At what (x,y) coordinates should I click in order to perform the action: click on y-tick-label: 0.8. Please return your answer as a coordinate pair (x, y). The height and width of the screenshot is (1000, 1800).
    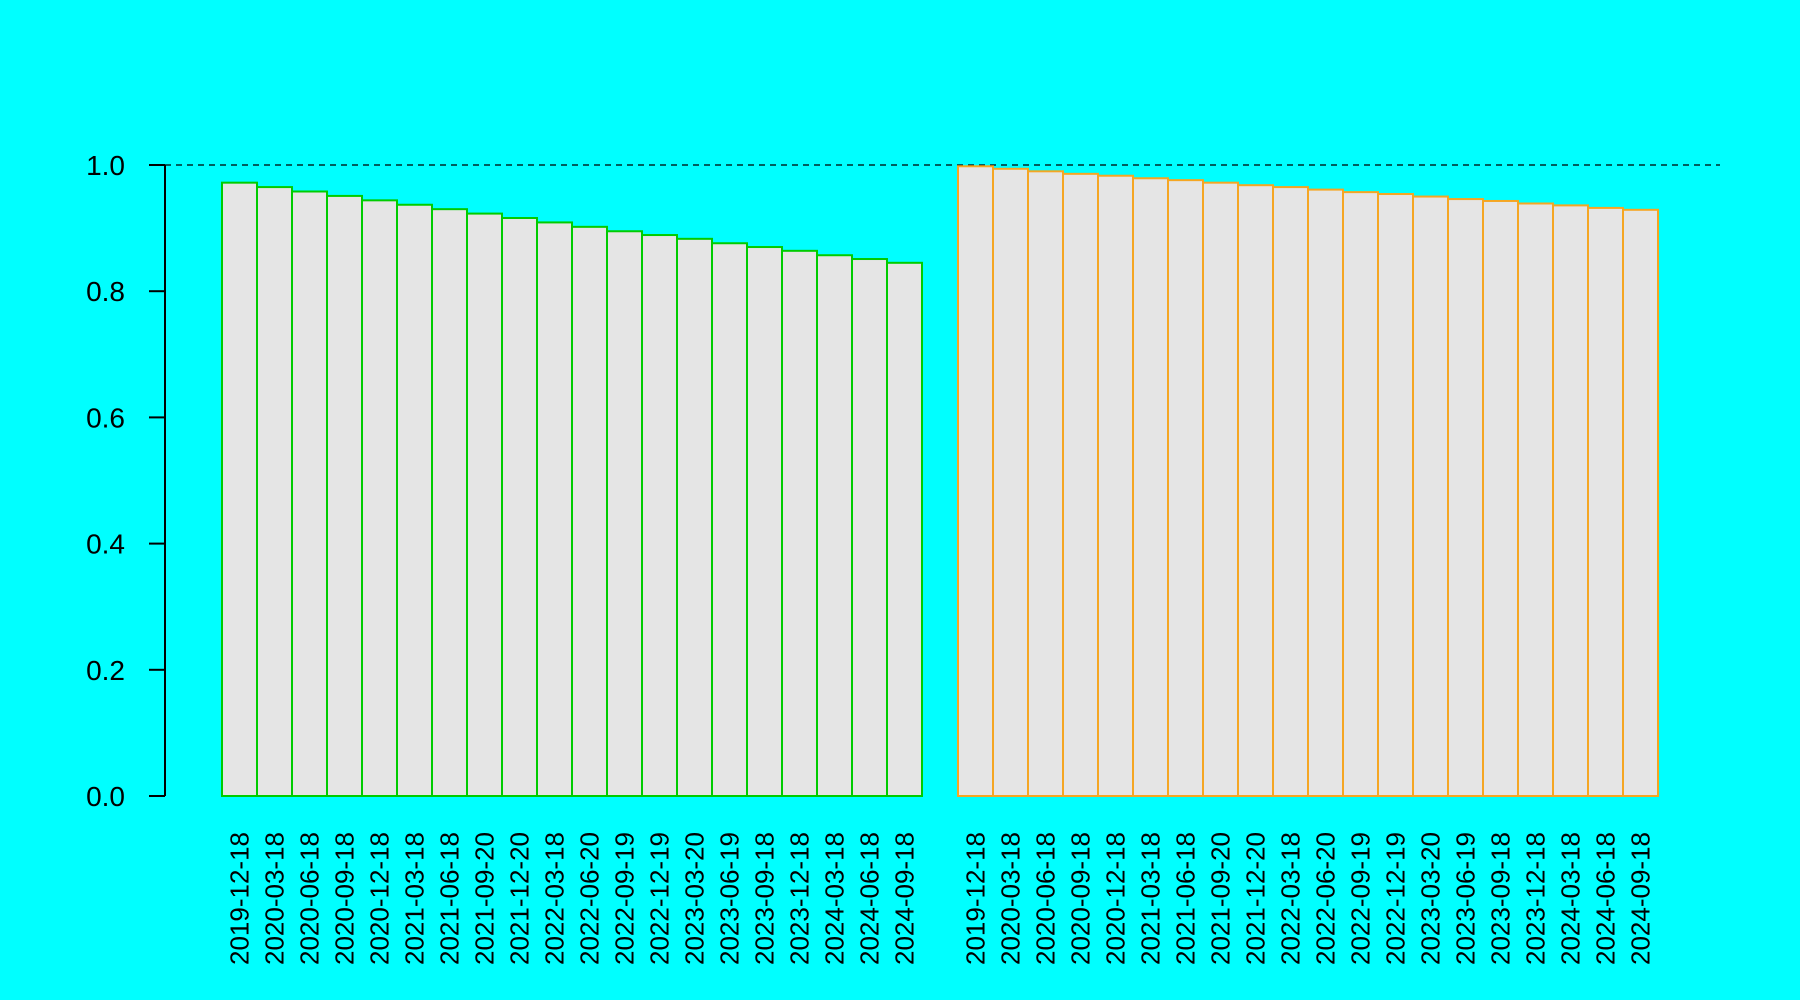
    Looking at the image, I should click on (105, 291).